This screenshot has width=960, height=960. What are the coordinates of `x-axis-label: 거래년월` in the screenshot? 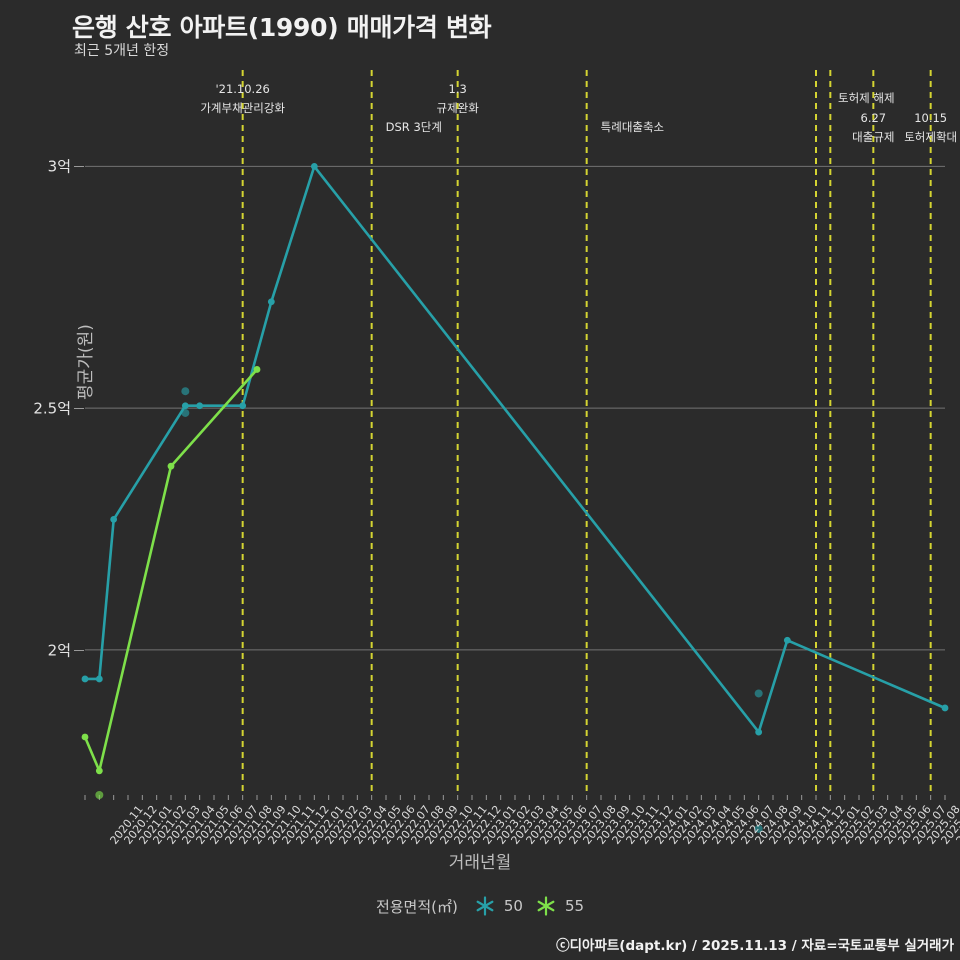 It's located at (480, 863).